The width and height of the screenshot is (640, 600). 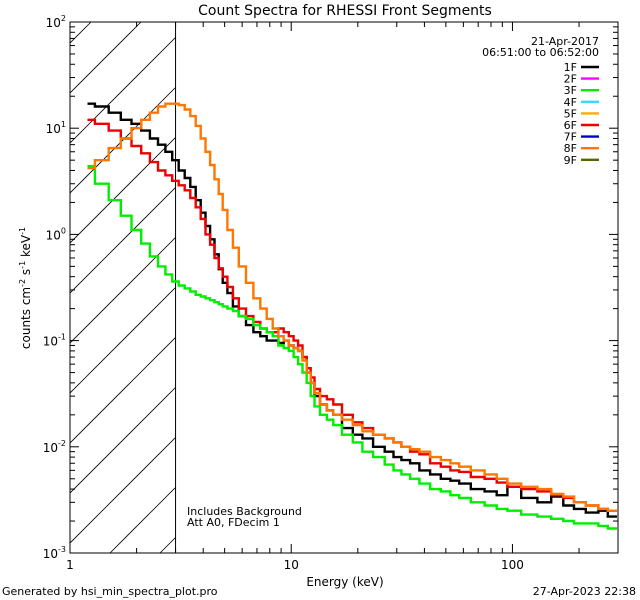 I want to click on y-tick-label: 10⁻³, so click(x=54, y=553).